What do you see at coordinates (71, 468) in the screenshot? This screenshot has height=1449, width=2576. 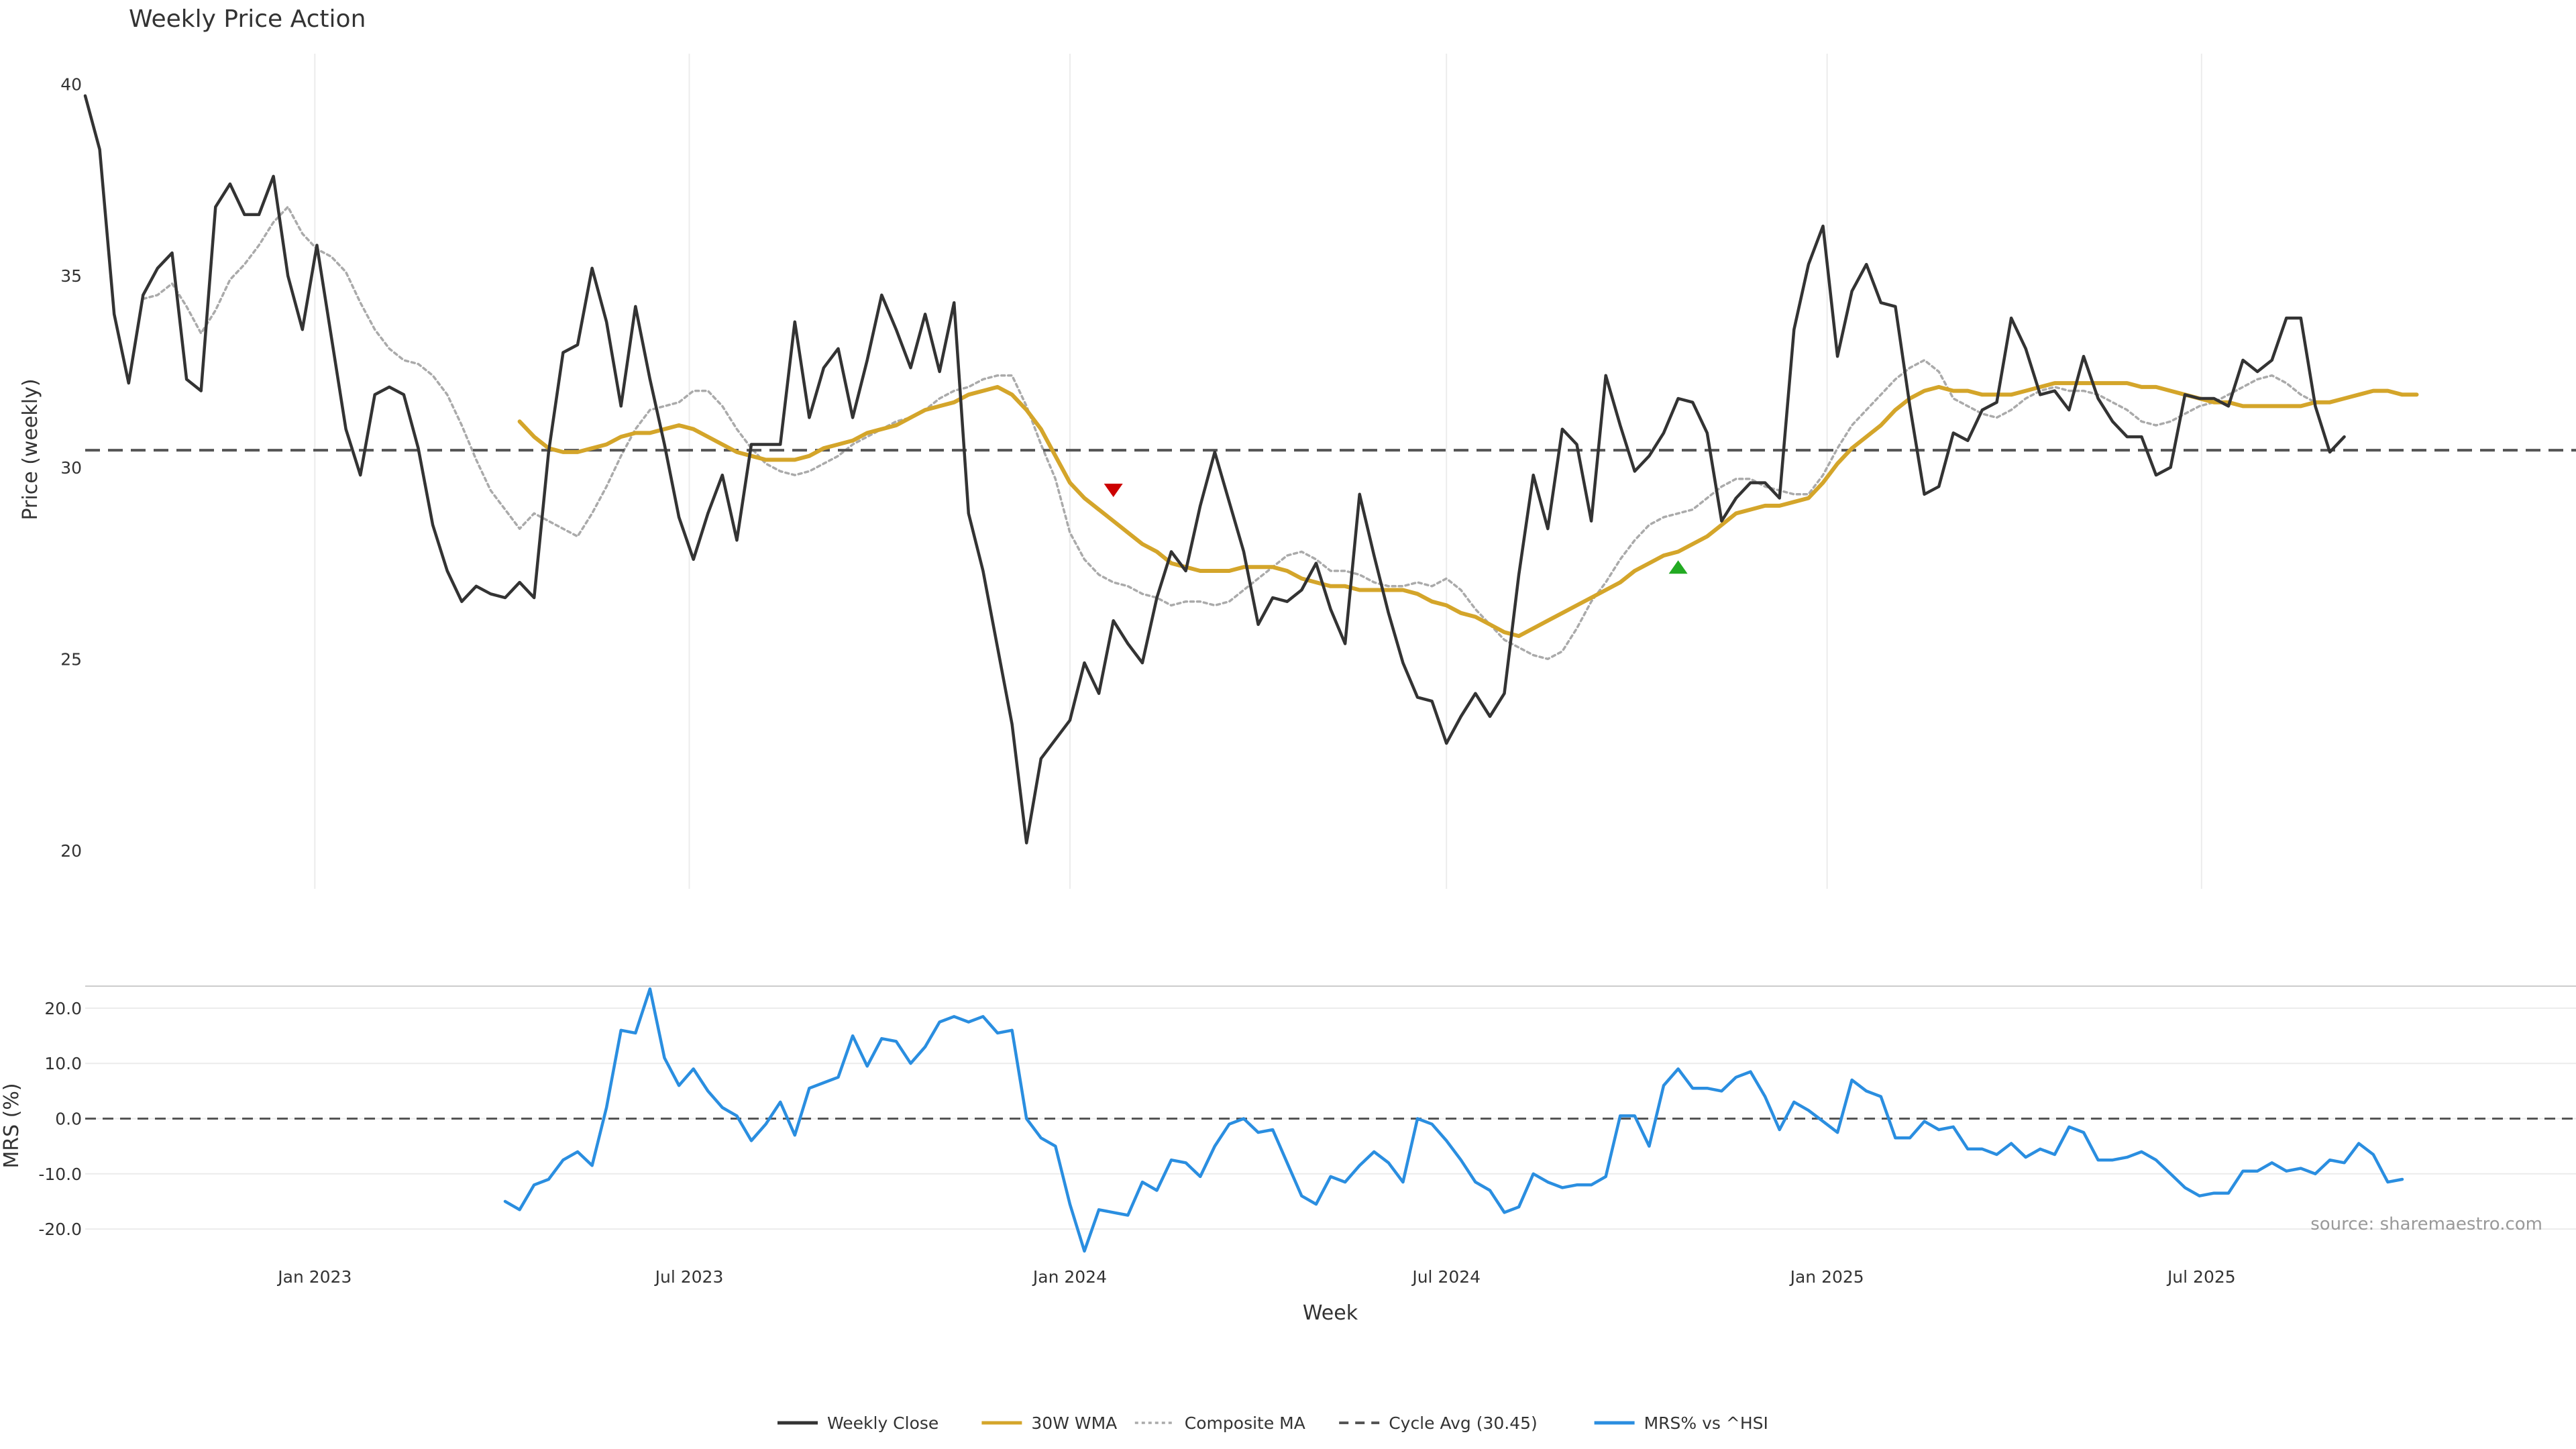 I see `price-y-tick-label: 30` at bounding box center [71, 468].